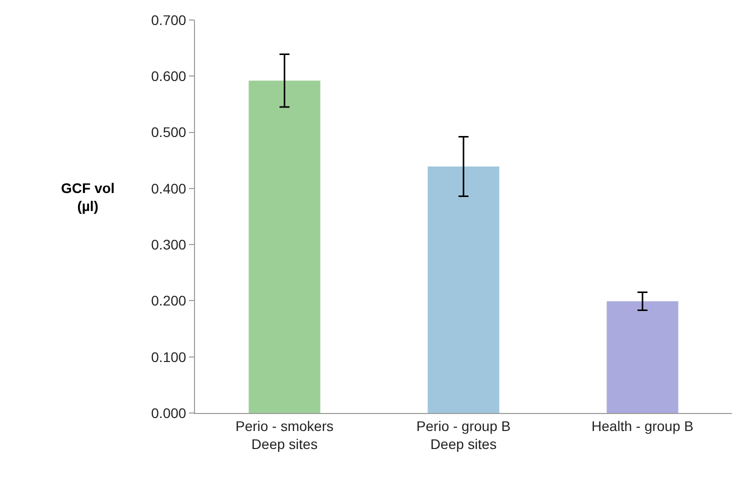 This screenshot has width=752, height=493. Describe the element at coordinates (168, 300) in the screenshot. I see `y-tick-label: 0.200` at that location.